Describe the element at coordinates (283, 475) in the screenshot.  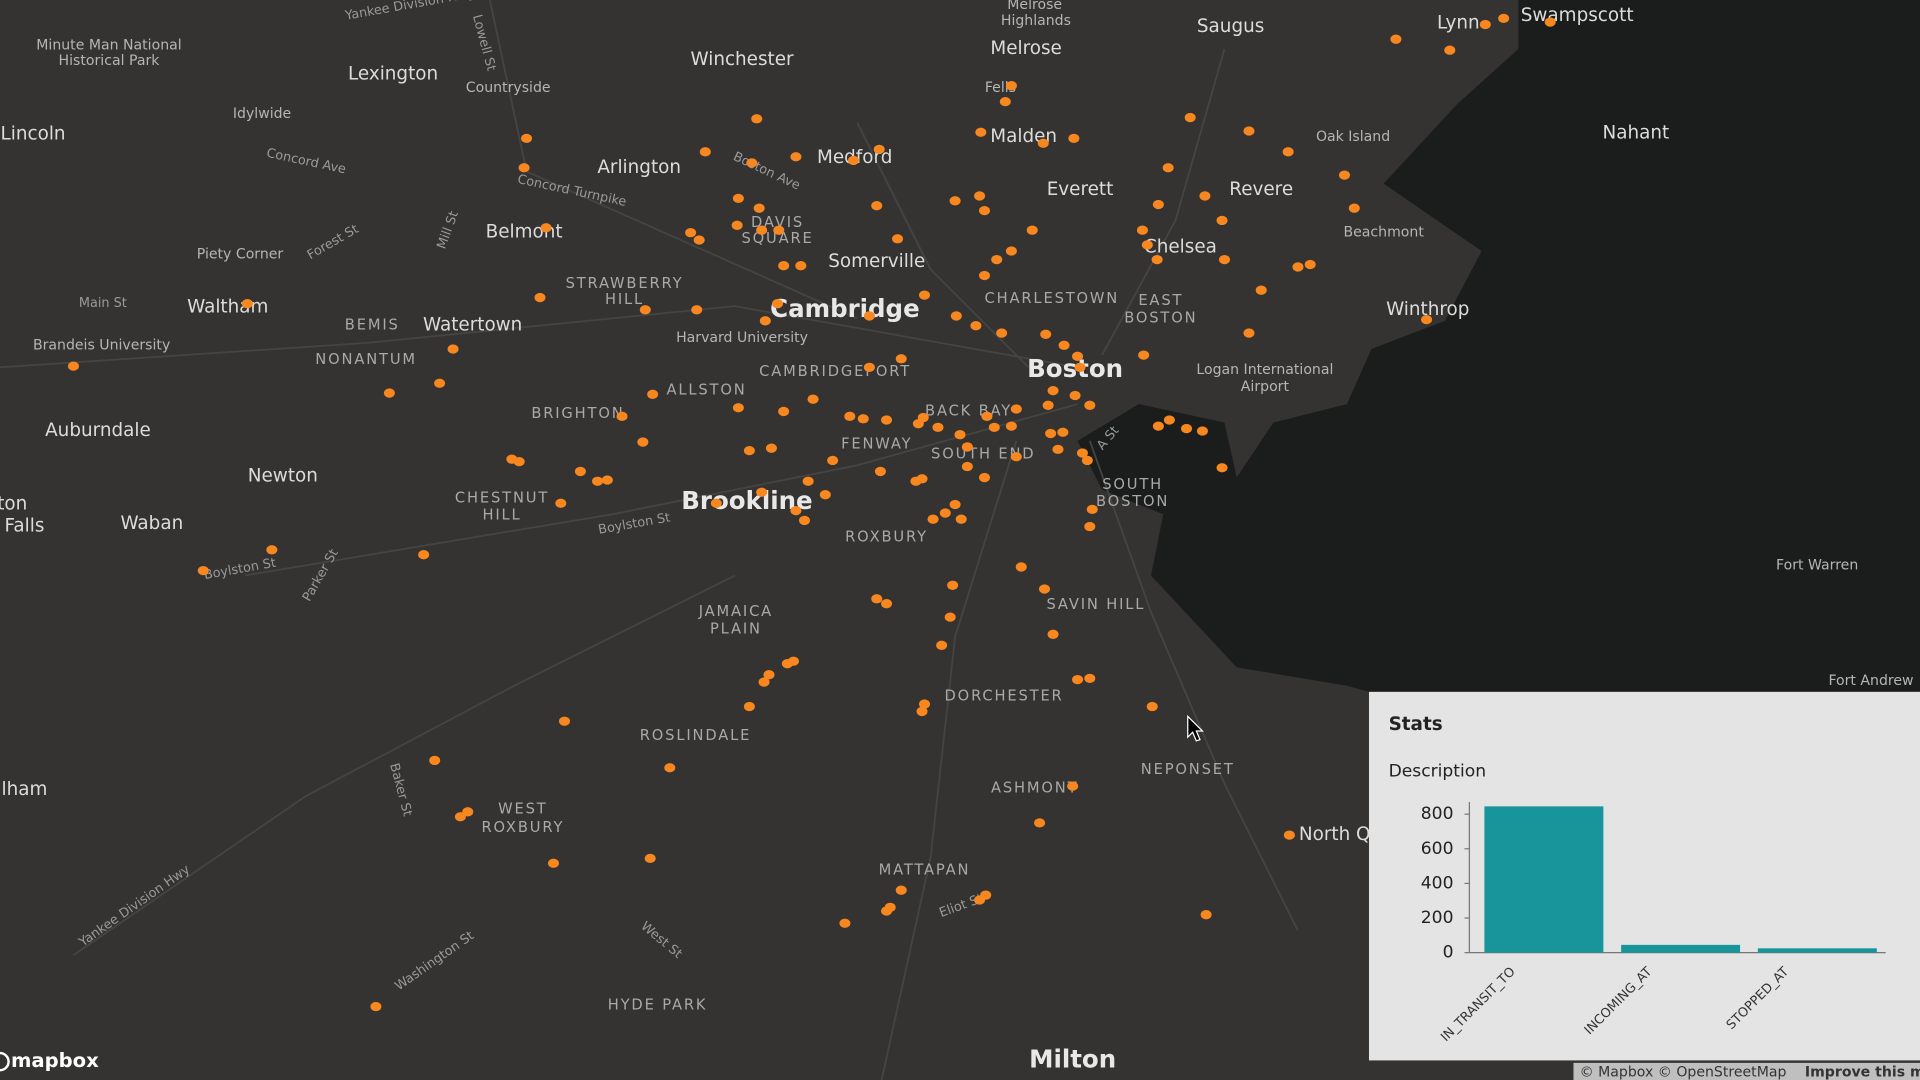
I see `map-label: Newton` at that location.